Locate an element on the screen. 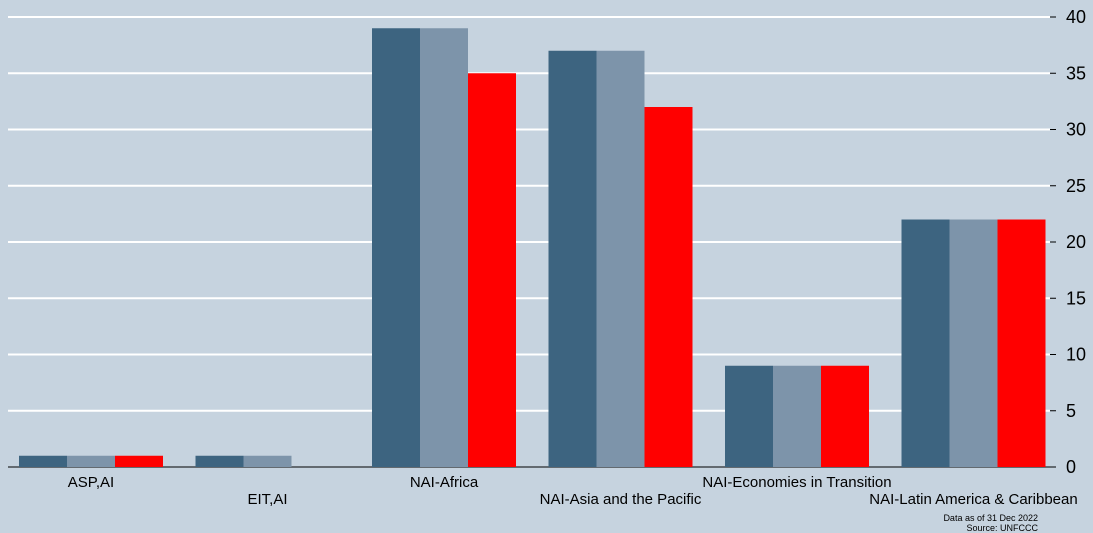 The image size is (1093, 533). y-tick-label: 10 is located at coordinates (1076, 355).